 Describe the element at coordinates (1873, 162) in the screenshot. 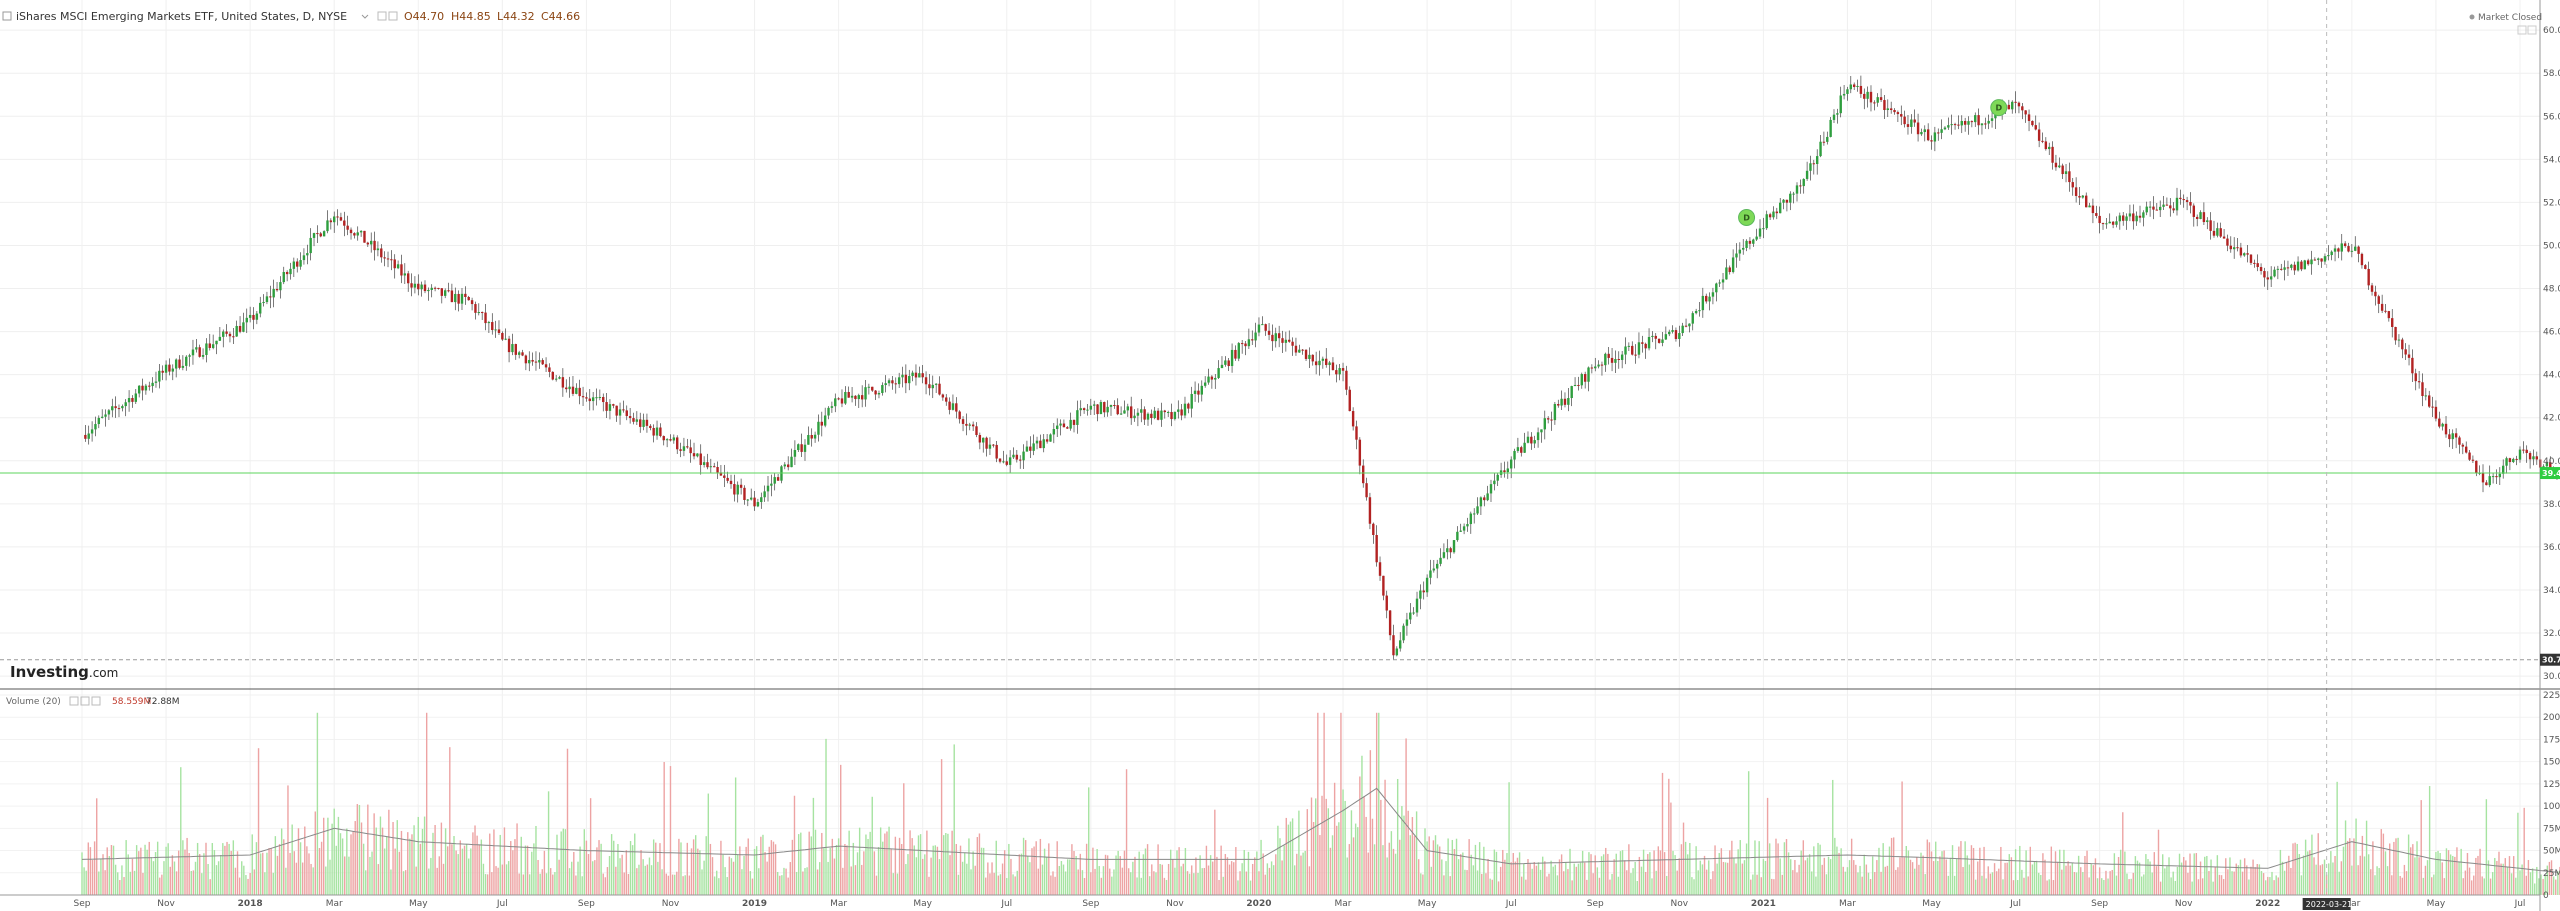

I see `dividend-markers: DD` at that location.